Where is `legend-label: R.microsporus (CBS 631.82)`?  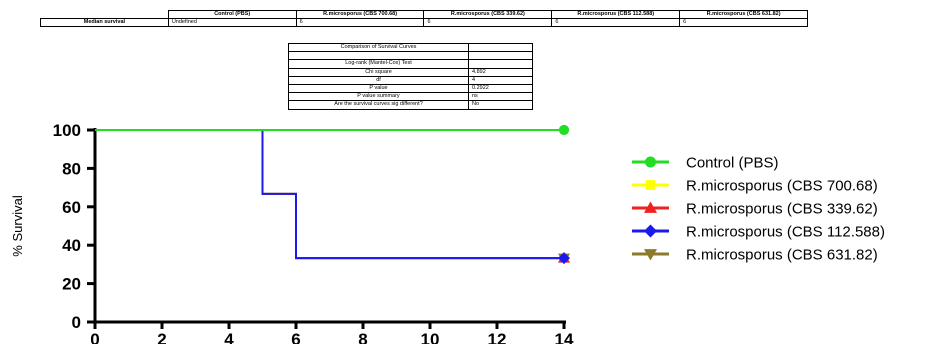
legend-label: R.microsporus (CBS 631.82) is located at coordinates (782, 255).